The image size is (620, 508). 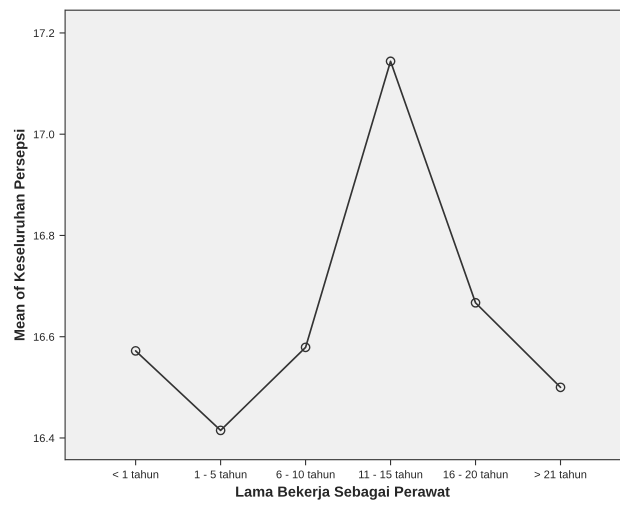 I want to click on x-tick-label: > 21 tahun, so click(x=560, y=474).